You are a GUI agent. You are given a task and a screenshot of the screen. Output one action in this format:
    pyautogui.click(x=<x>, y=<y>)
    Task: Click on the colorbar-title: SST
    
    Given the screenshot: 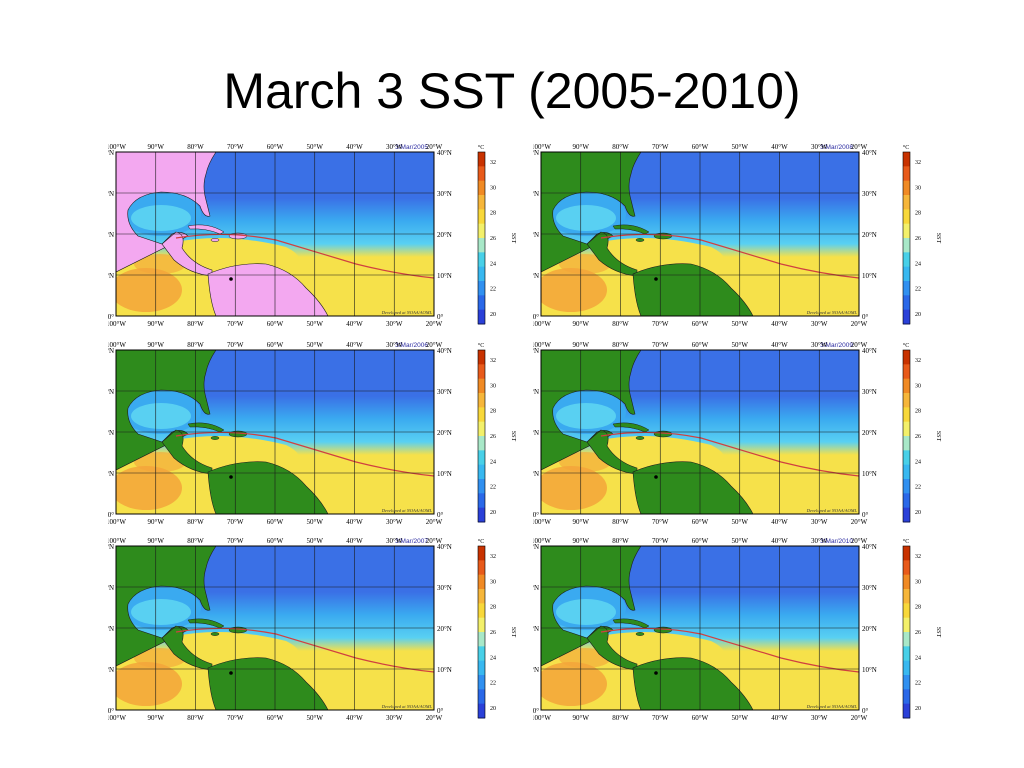 What is the action you would take?
    pyautogui.click(x=513, y=632)
    